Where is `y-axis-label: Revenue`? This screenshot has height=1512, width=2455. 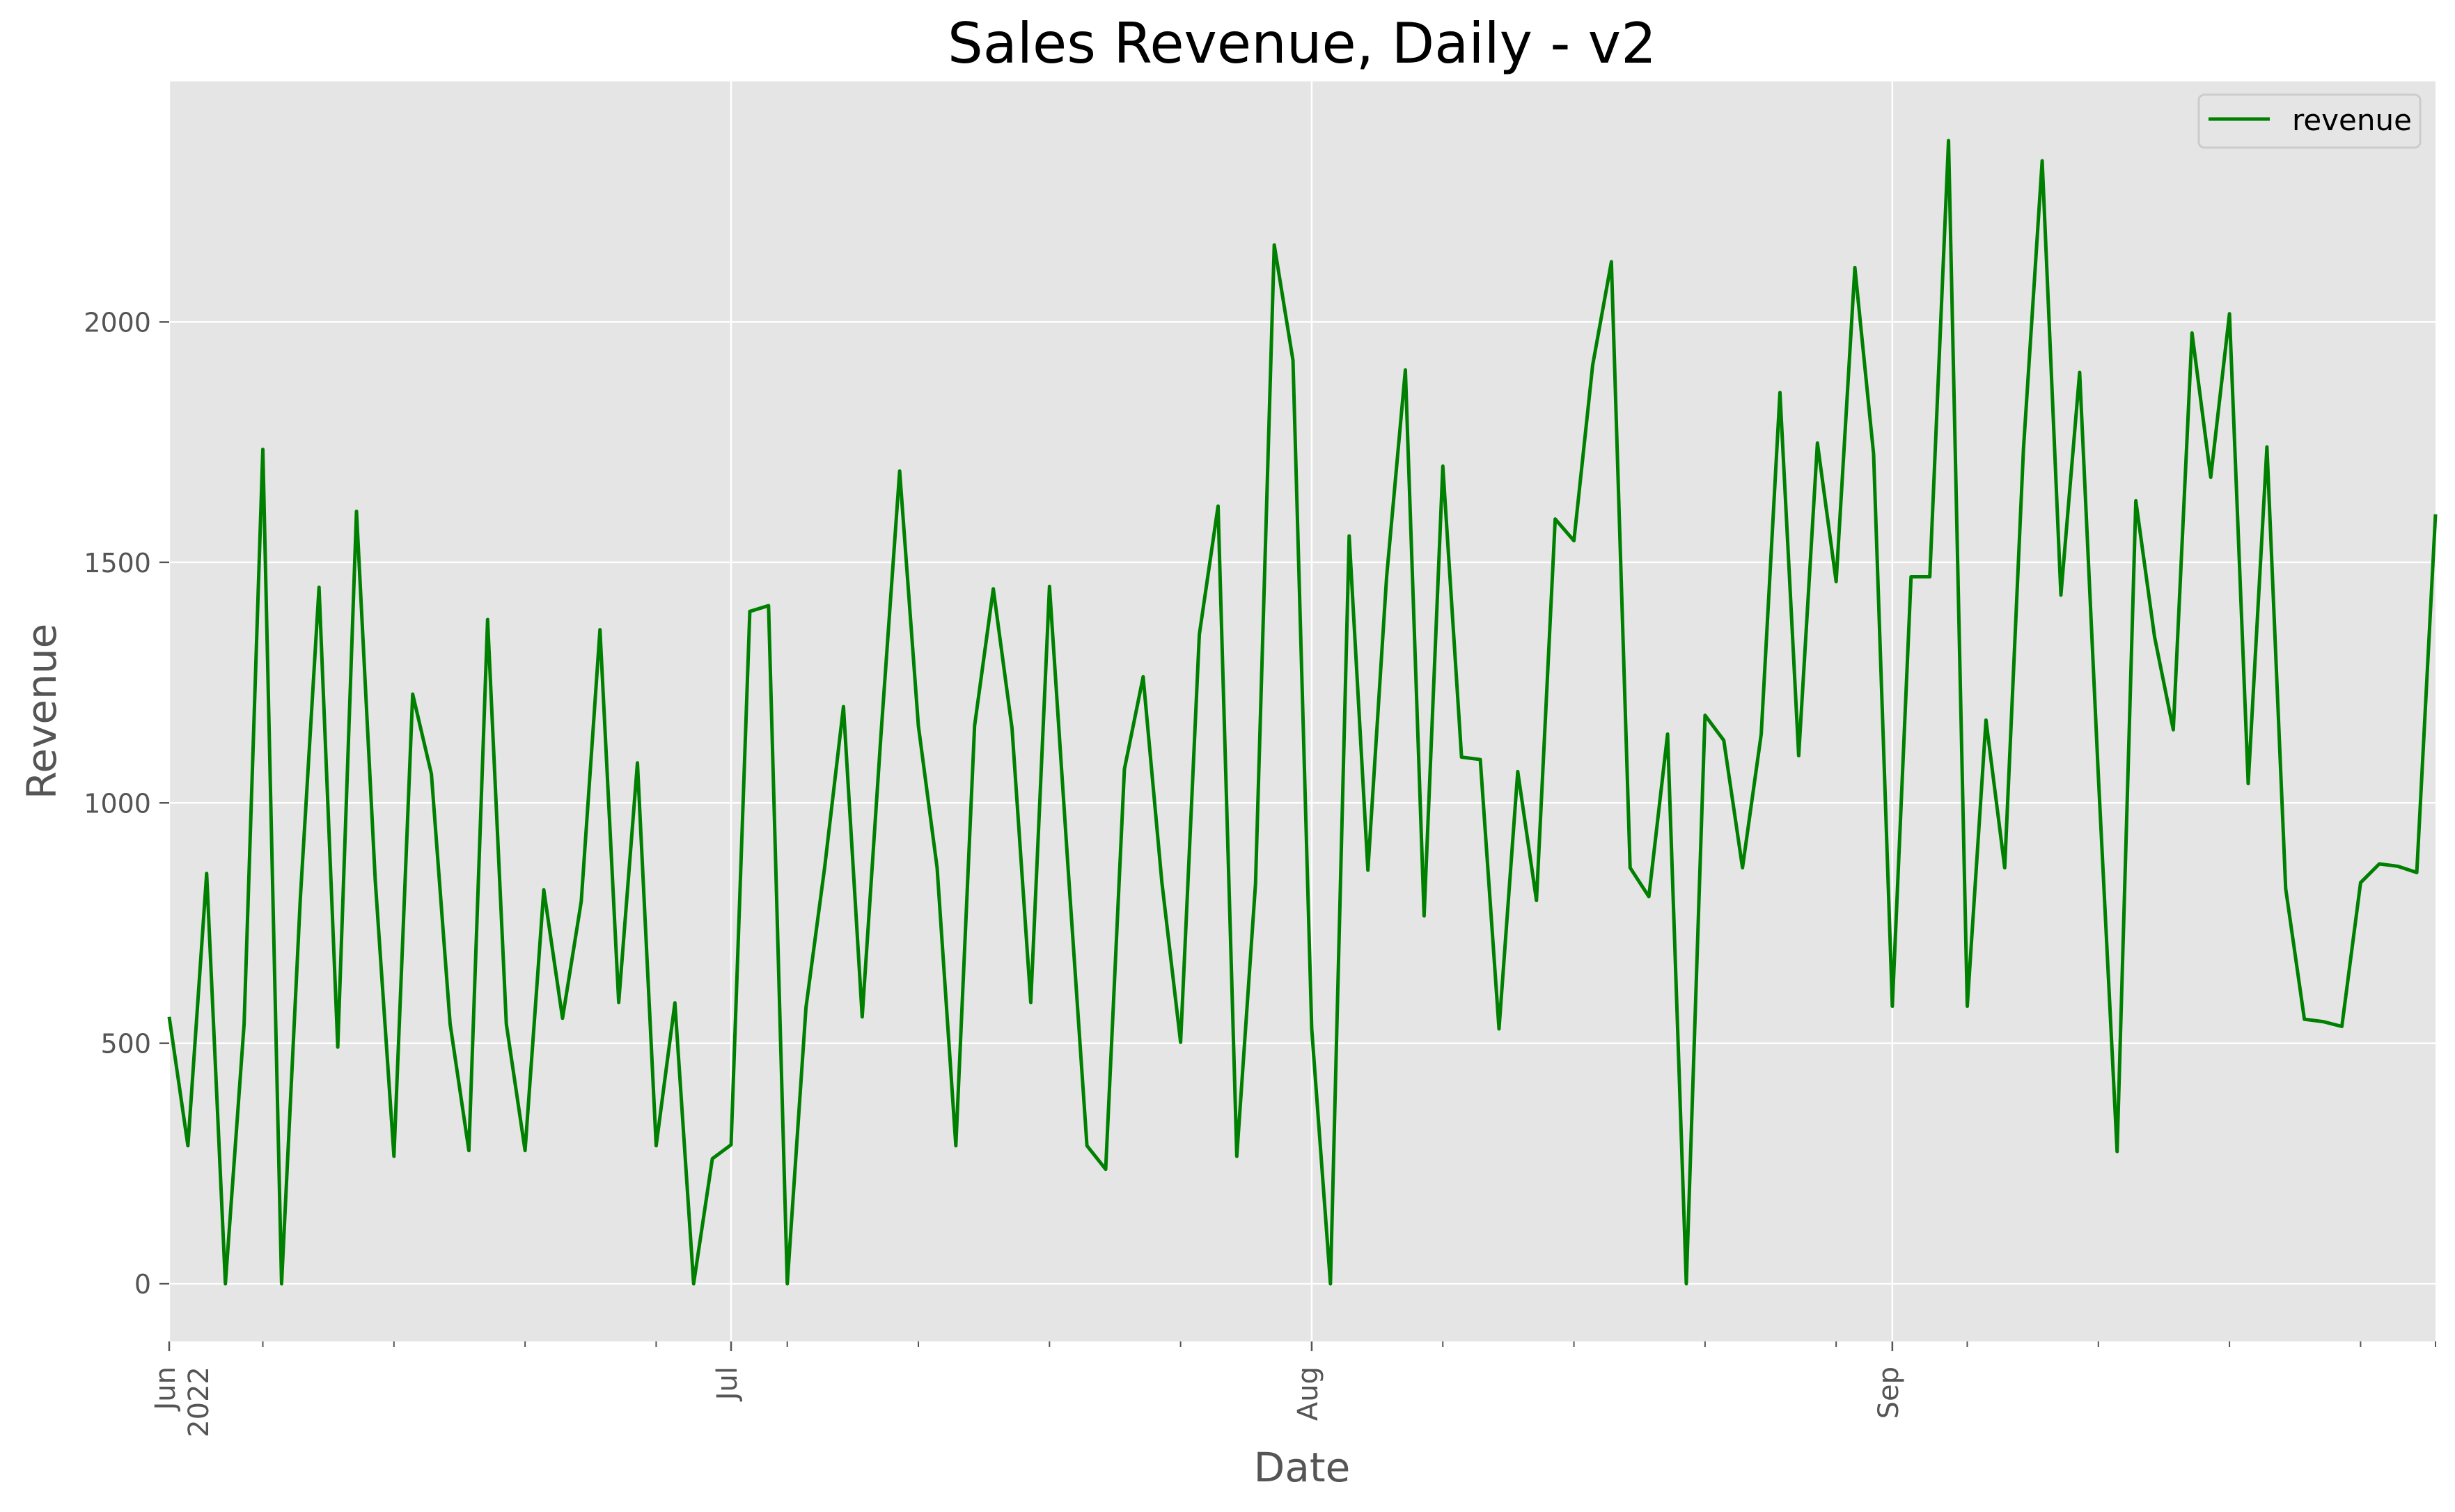 y-axis-label: Revenue is located at coordinates (41, 712).